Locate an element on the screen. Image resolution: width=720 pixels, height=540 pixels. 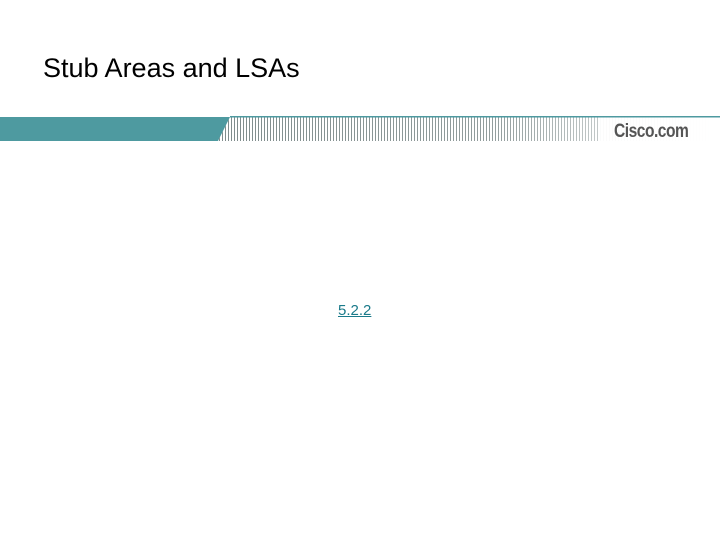
section-link: 5.2.2 is located at coordinates (355, 310).